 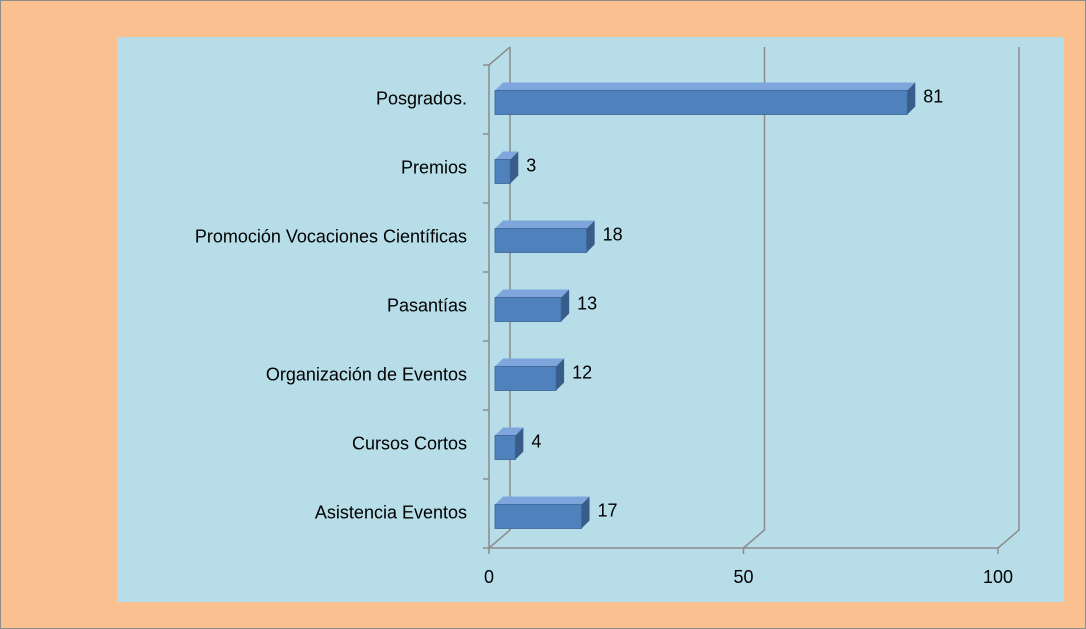 I want to click on y-tick-label: Pasantías, so click(x=427, y=305).